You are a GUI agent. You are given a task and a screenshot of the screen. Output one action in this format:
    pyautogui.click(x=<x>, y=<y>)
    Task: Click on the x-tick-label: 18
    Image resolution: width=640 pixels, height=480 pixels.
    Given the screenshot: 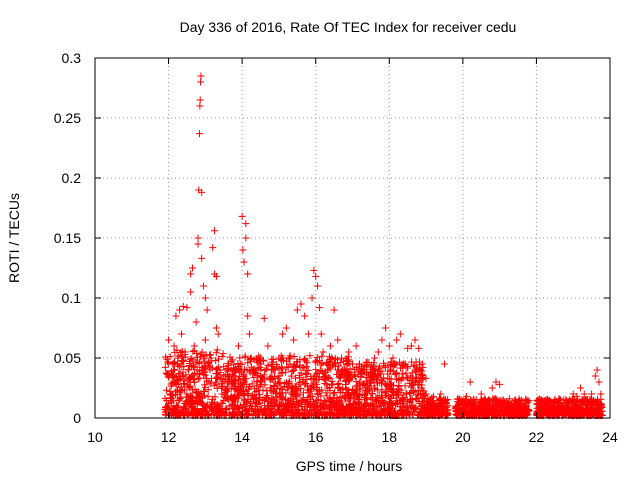 What is the action you would take?
    pyautogui.click(x=389, y=437)
    